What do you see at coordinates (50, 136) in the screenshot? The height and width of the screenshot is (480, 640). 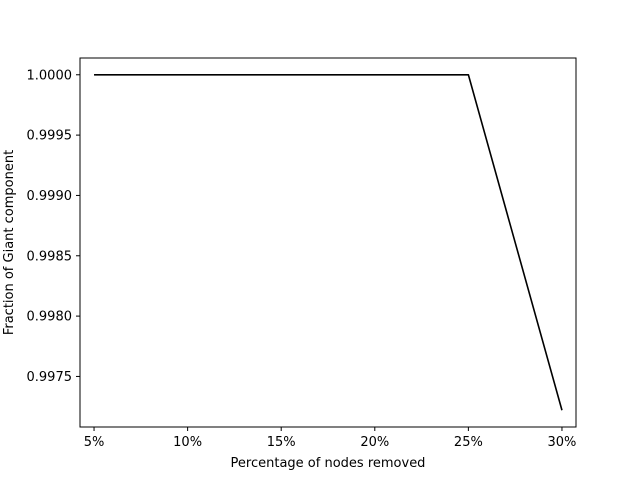 I see `y-tick-label: 0.9995` at bounding box center [50, 136].